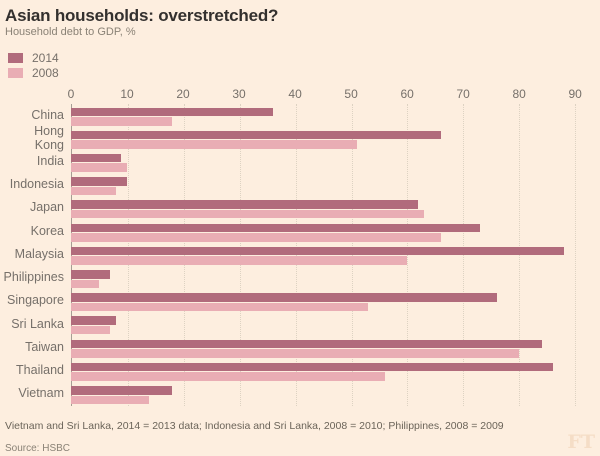  I want to click on legend-swatch-2008, so click(15, 72).